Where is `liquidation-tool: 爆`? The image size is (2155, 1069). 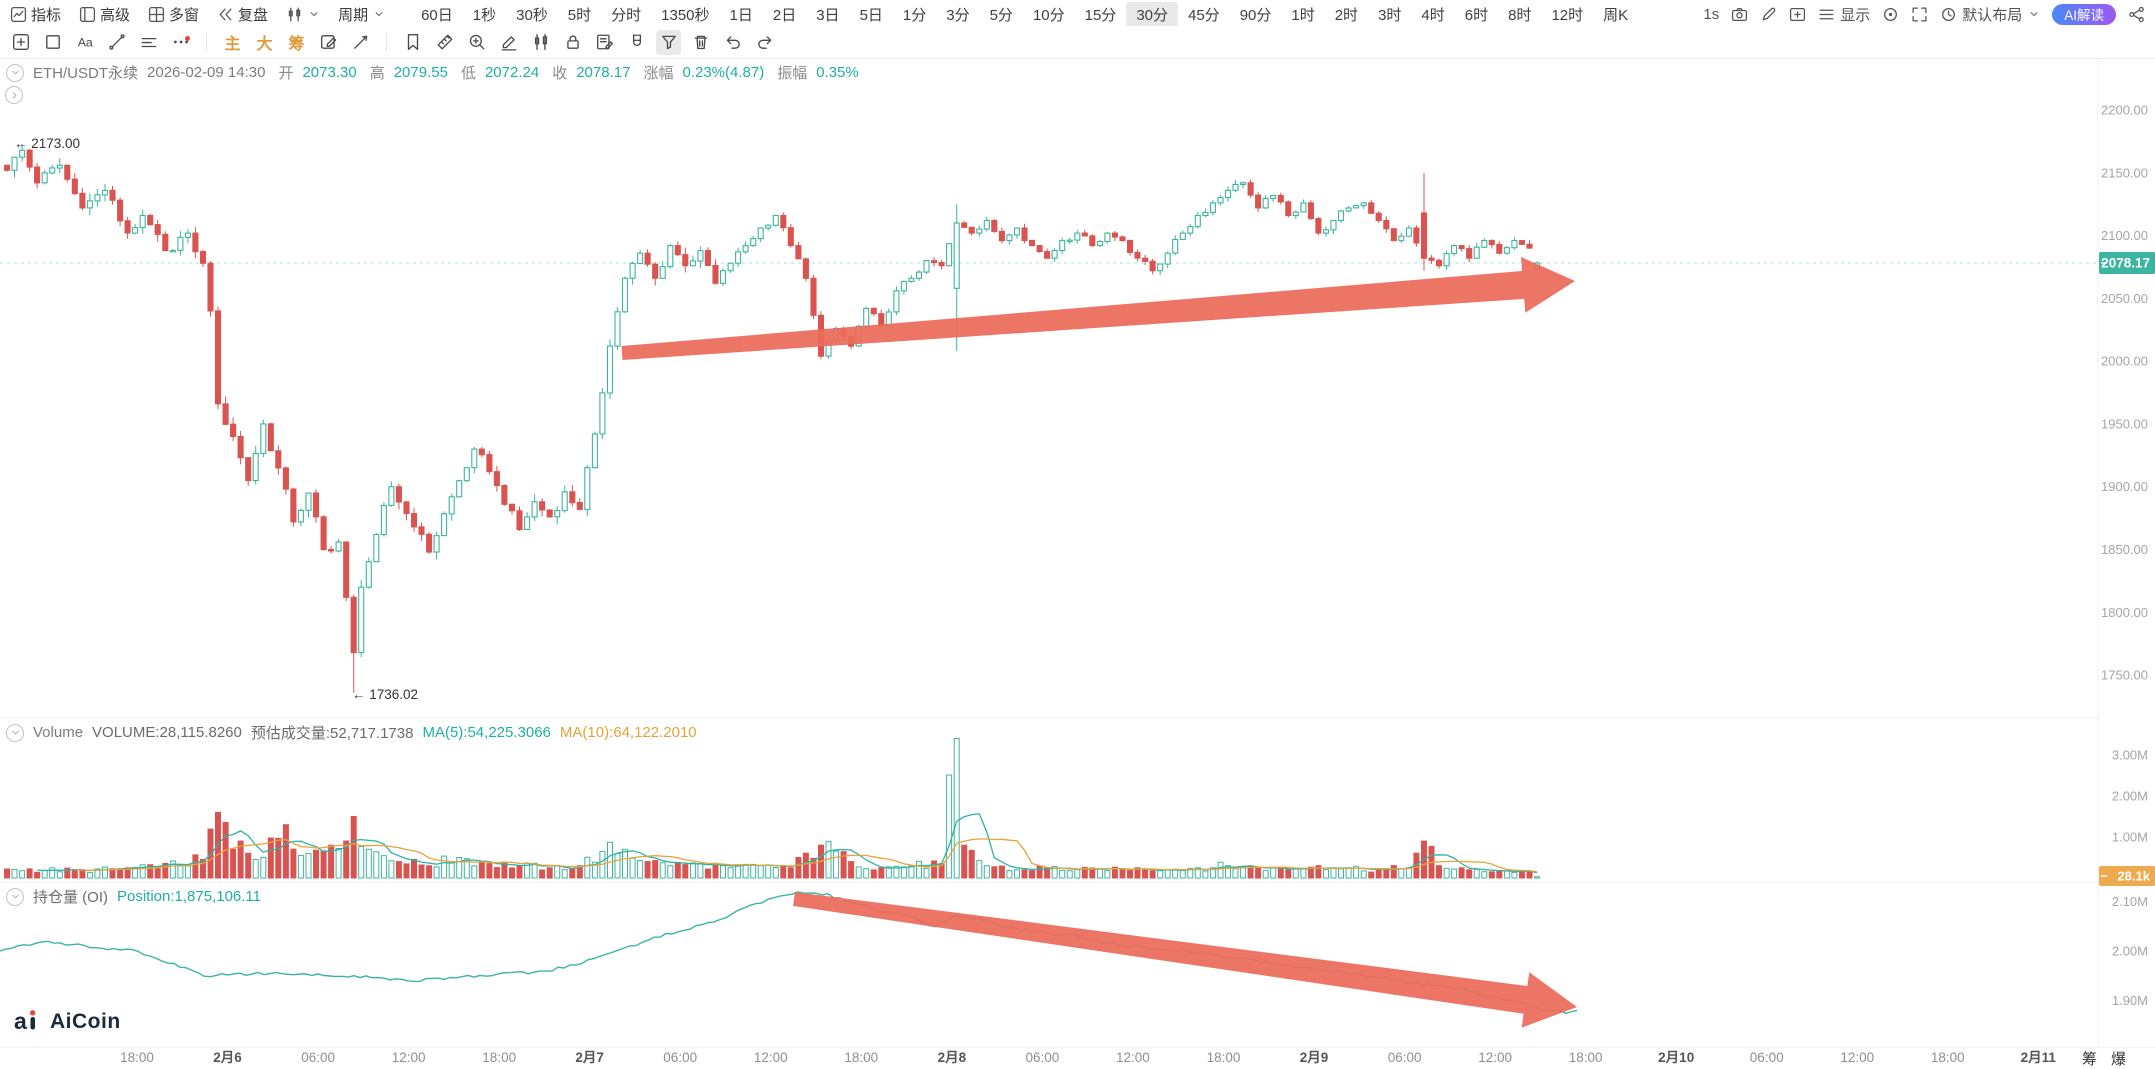
liquidation-tool: 爆 is located at coordinates (2119, 1059).